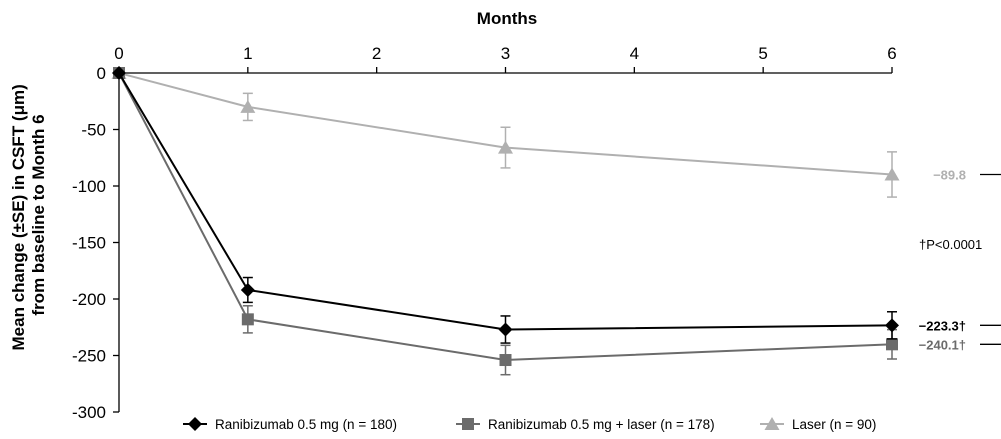 The image size is (1001, 439). I want to click on x-tick-label-4: 4, so click(634, 53).